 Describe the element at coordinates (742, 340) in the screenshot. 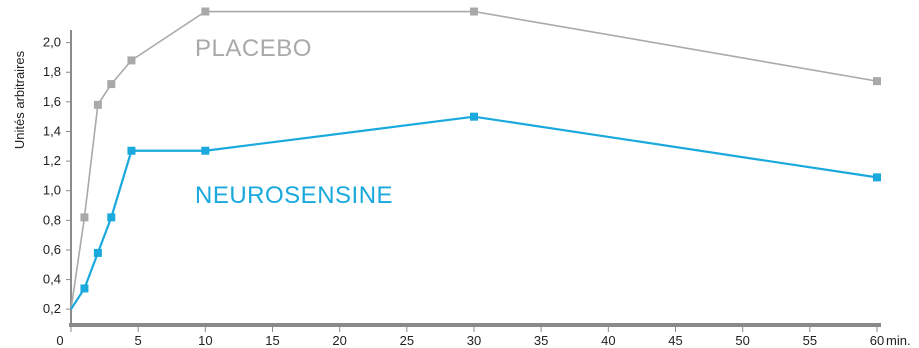

I see `x-tick-label: 50` at that location.